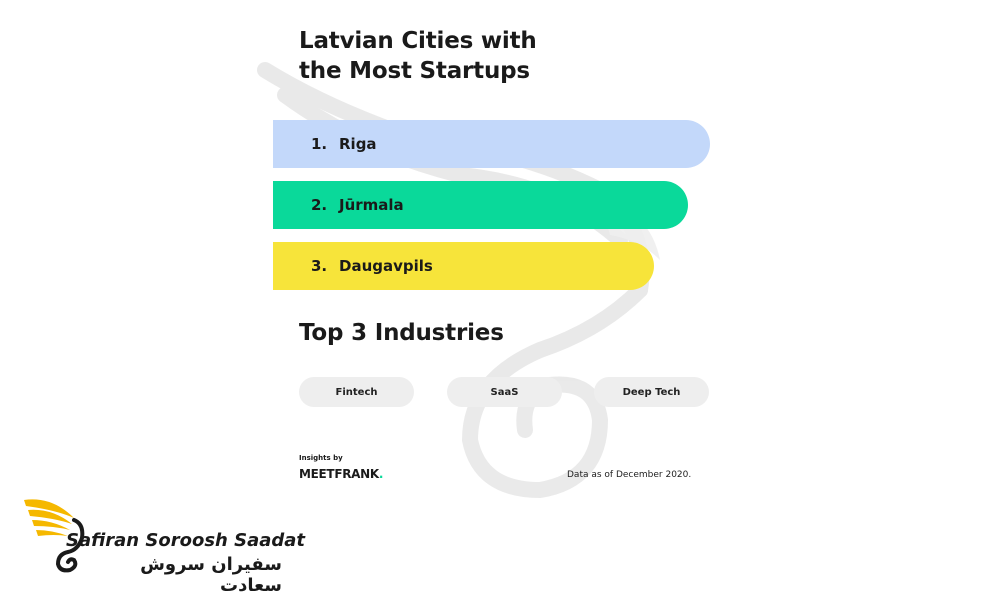  I want to click on brand-name-persian: سفیران سروش سعادت, so click(211, 575).